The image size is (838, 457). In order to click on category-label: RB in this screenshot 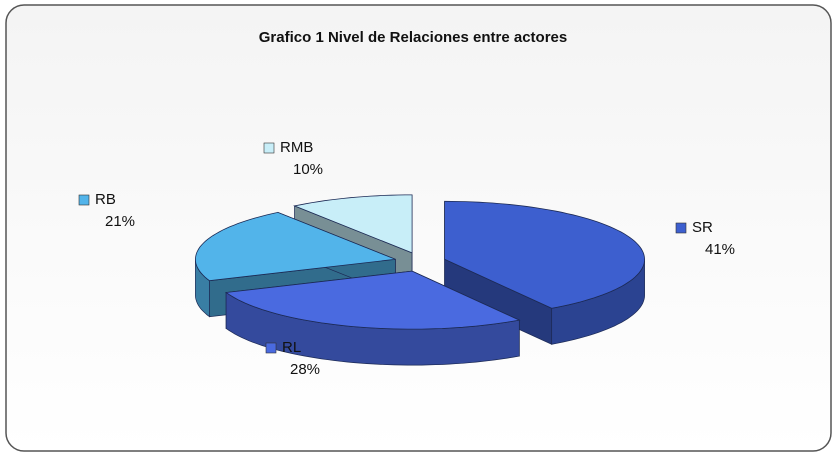, I will do `click(105, 199)`.